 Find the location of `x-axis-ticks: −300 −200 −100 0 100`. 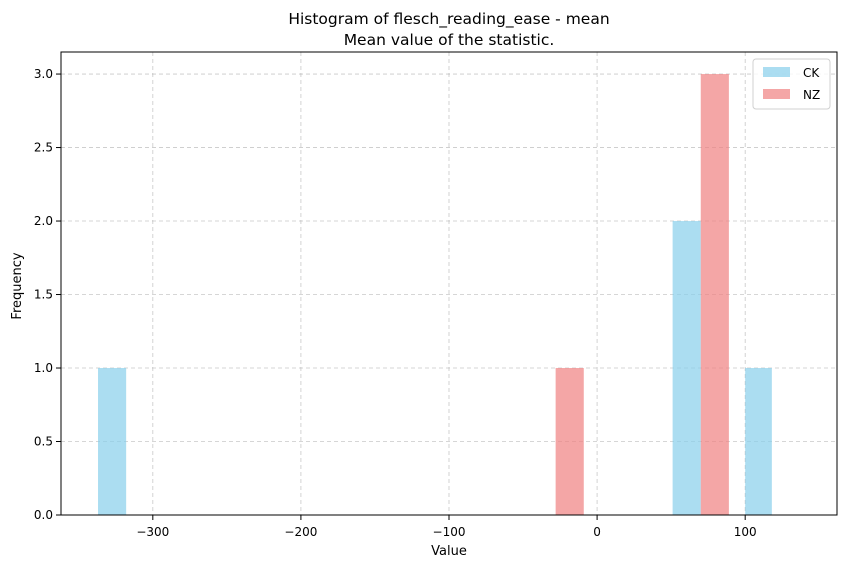

x-axis-ticks: −300 −200 −100 0 100 is located at coordinates (446, 527).